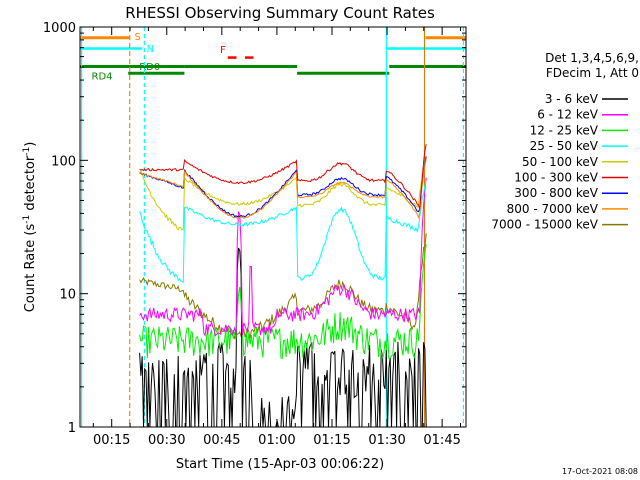  I want to click on x-axis-label: Start Time (15-Apr-03 00:06:22), so click(280, 464).